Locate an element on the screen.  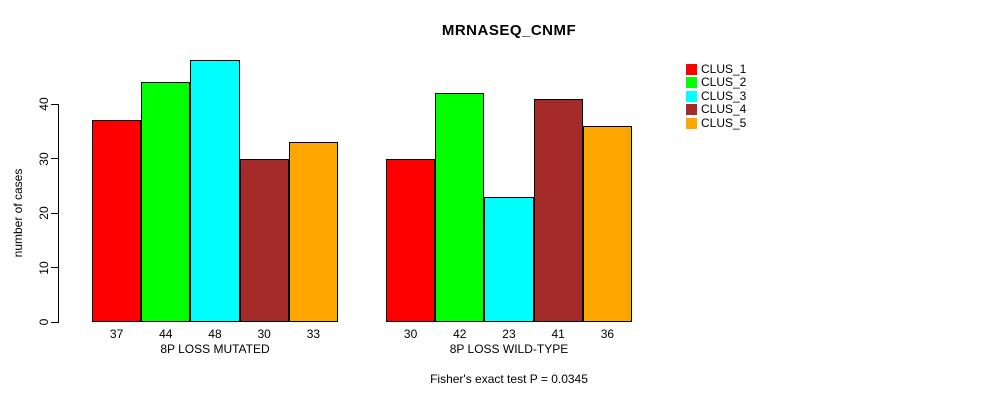
y-axis-tick-label: 30 is located at coordinates (44, 158).